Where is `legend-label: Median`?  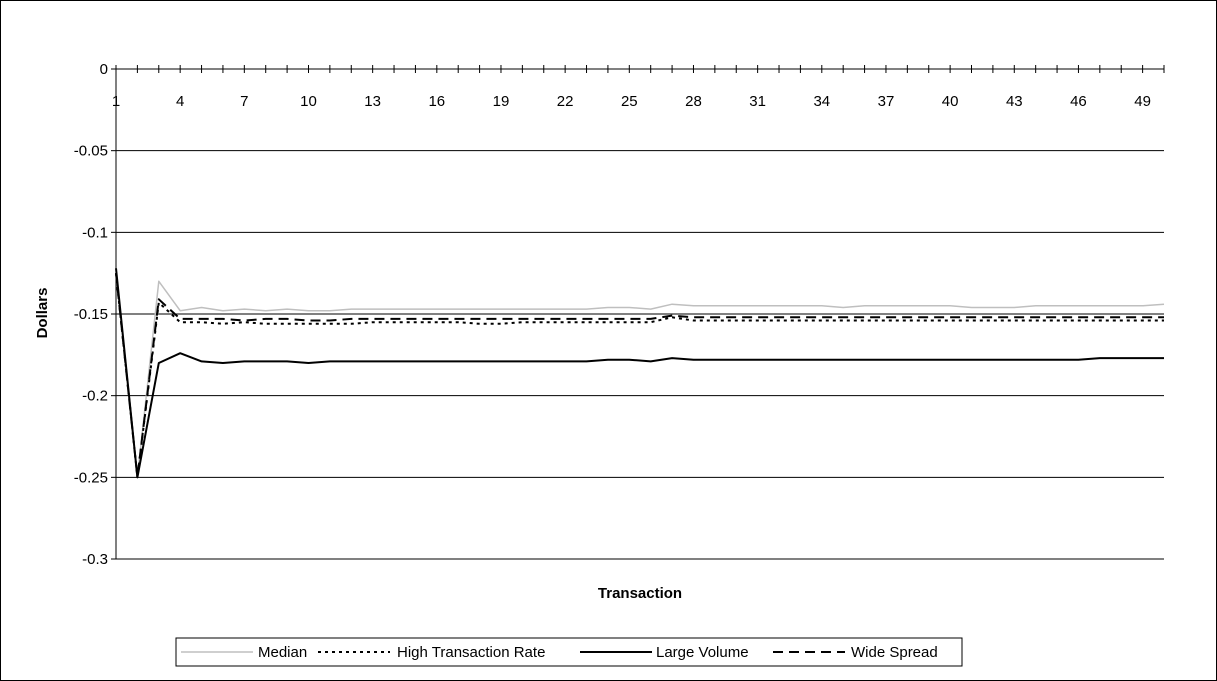 legend-label: Median is located at coordinates (282, 652).